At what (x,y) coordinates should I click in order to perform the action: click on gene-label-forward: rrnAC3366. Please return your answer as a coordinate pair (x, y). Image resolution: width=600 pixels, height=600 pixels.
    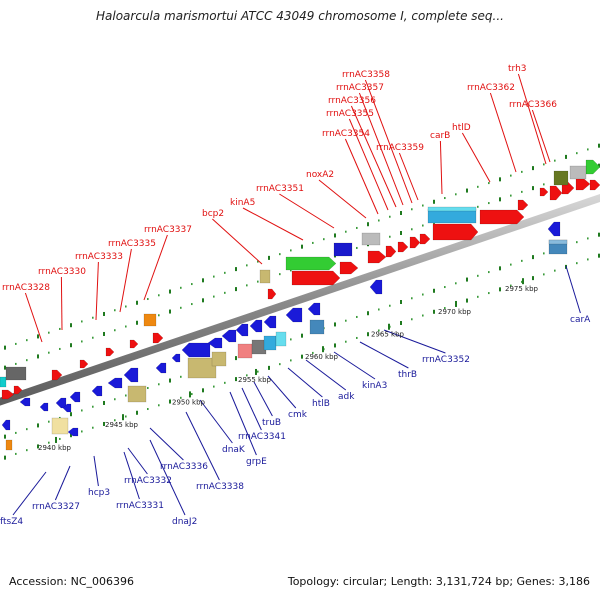
    Looking at the image, I should click on (533, 105).